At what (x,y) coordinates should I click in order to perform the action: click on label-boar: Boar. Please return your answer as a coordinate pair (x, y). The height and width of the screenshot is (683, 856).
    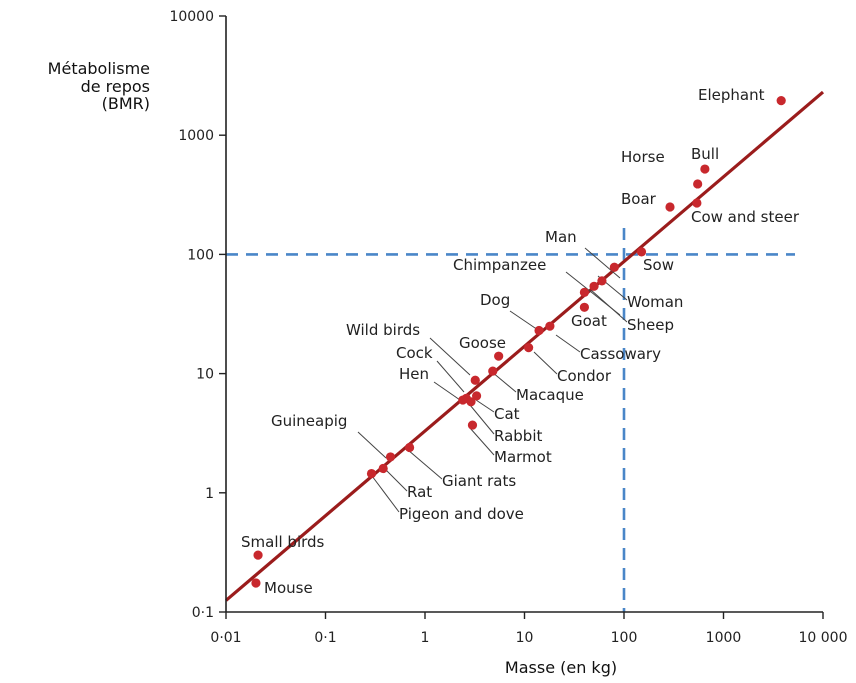
    Looking at the image, I should click on (639, 199).